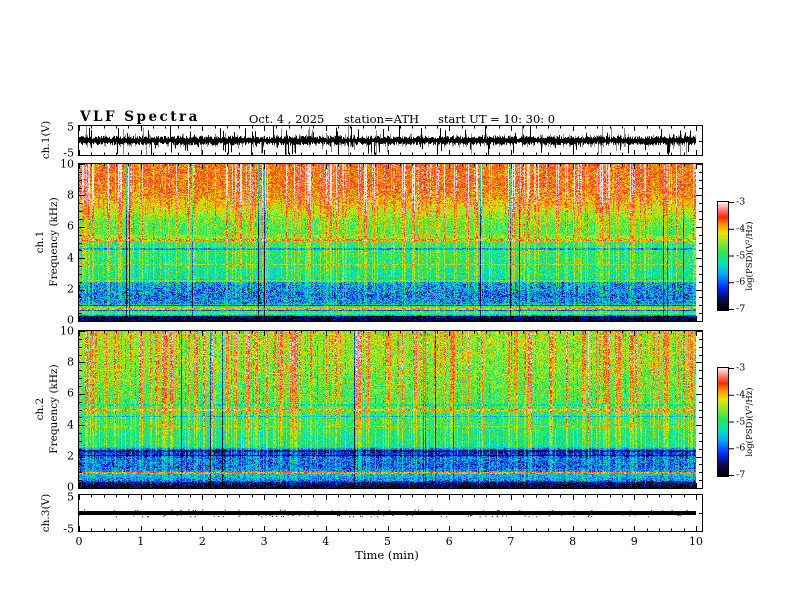 The image size is (792, 612). I want to click on ch1-freq-tick-label: 8, so click(70, 195).